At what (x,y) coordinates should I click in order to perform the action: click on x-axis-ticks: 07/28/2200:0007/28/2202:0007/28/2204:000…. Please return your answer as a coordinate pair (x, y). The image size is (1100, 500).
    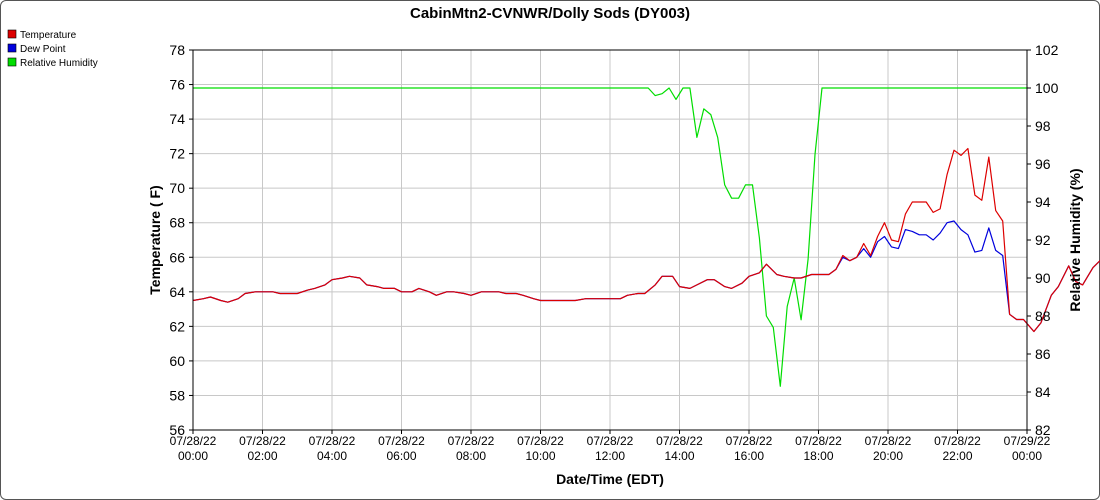
    Looking at the image, I should click on (610, 446).